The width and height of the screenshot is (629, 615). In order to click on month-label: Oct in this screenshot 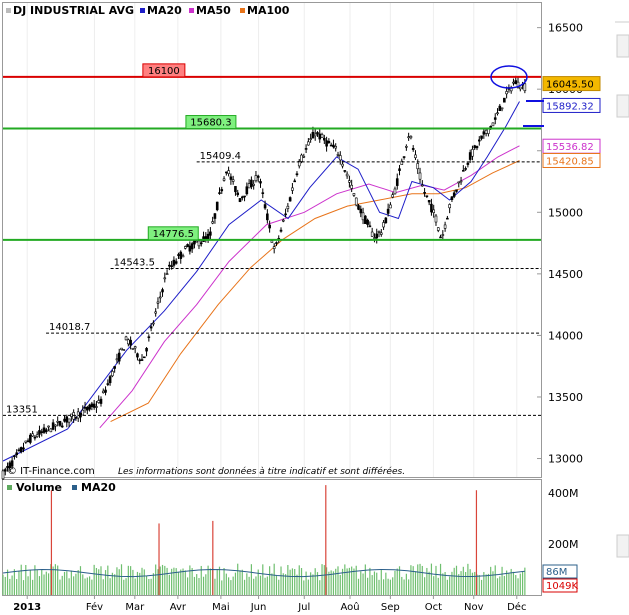, I will do `click(433, 607)`.